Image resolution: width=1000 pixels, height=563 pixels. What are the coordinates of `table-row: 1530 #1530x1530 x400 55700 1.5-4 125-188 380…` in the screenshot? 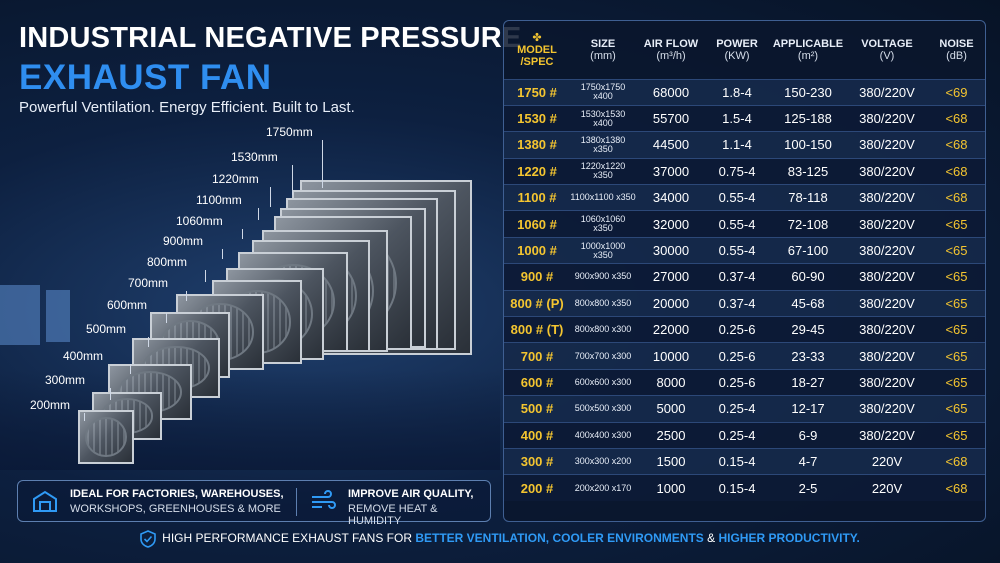 It's located at (744, 118).